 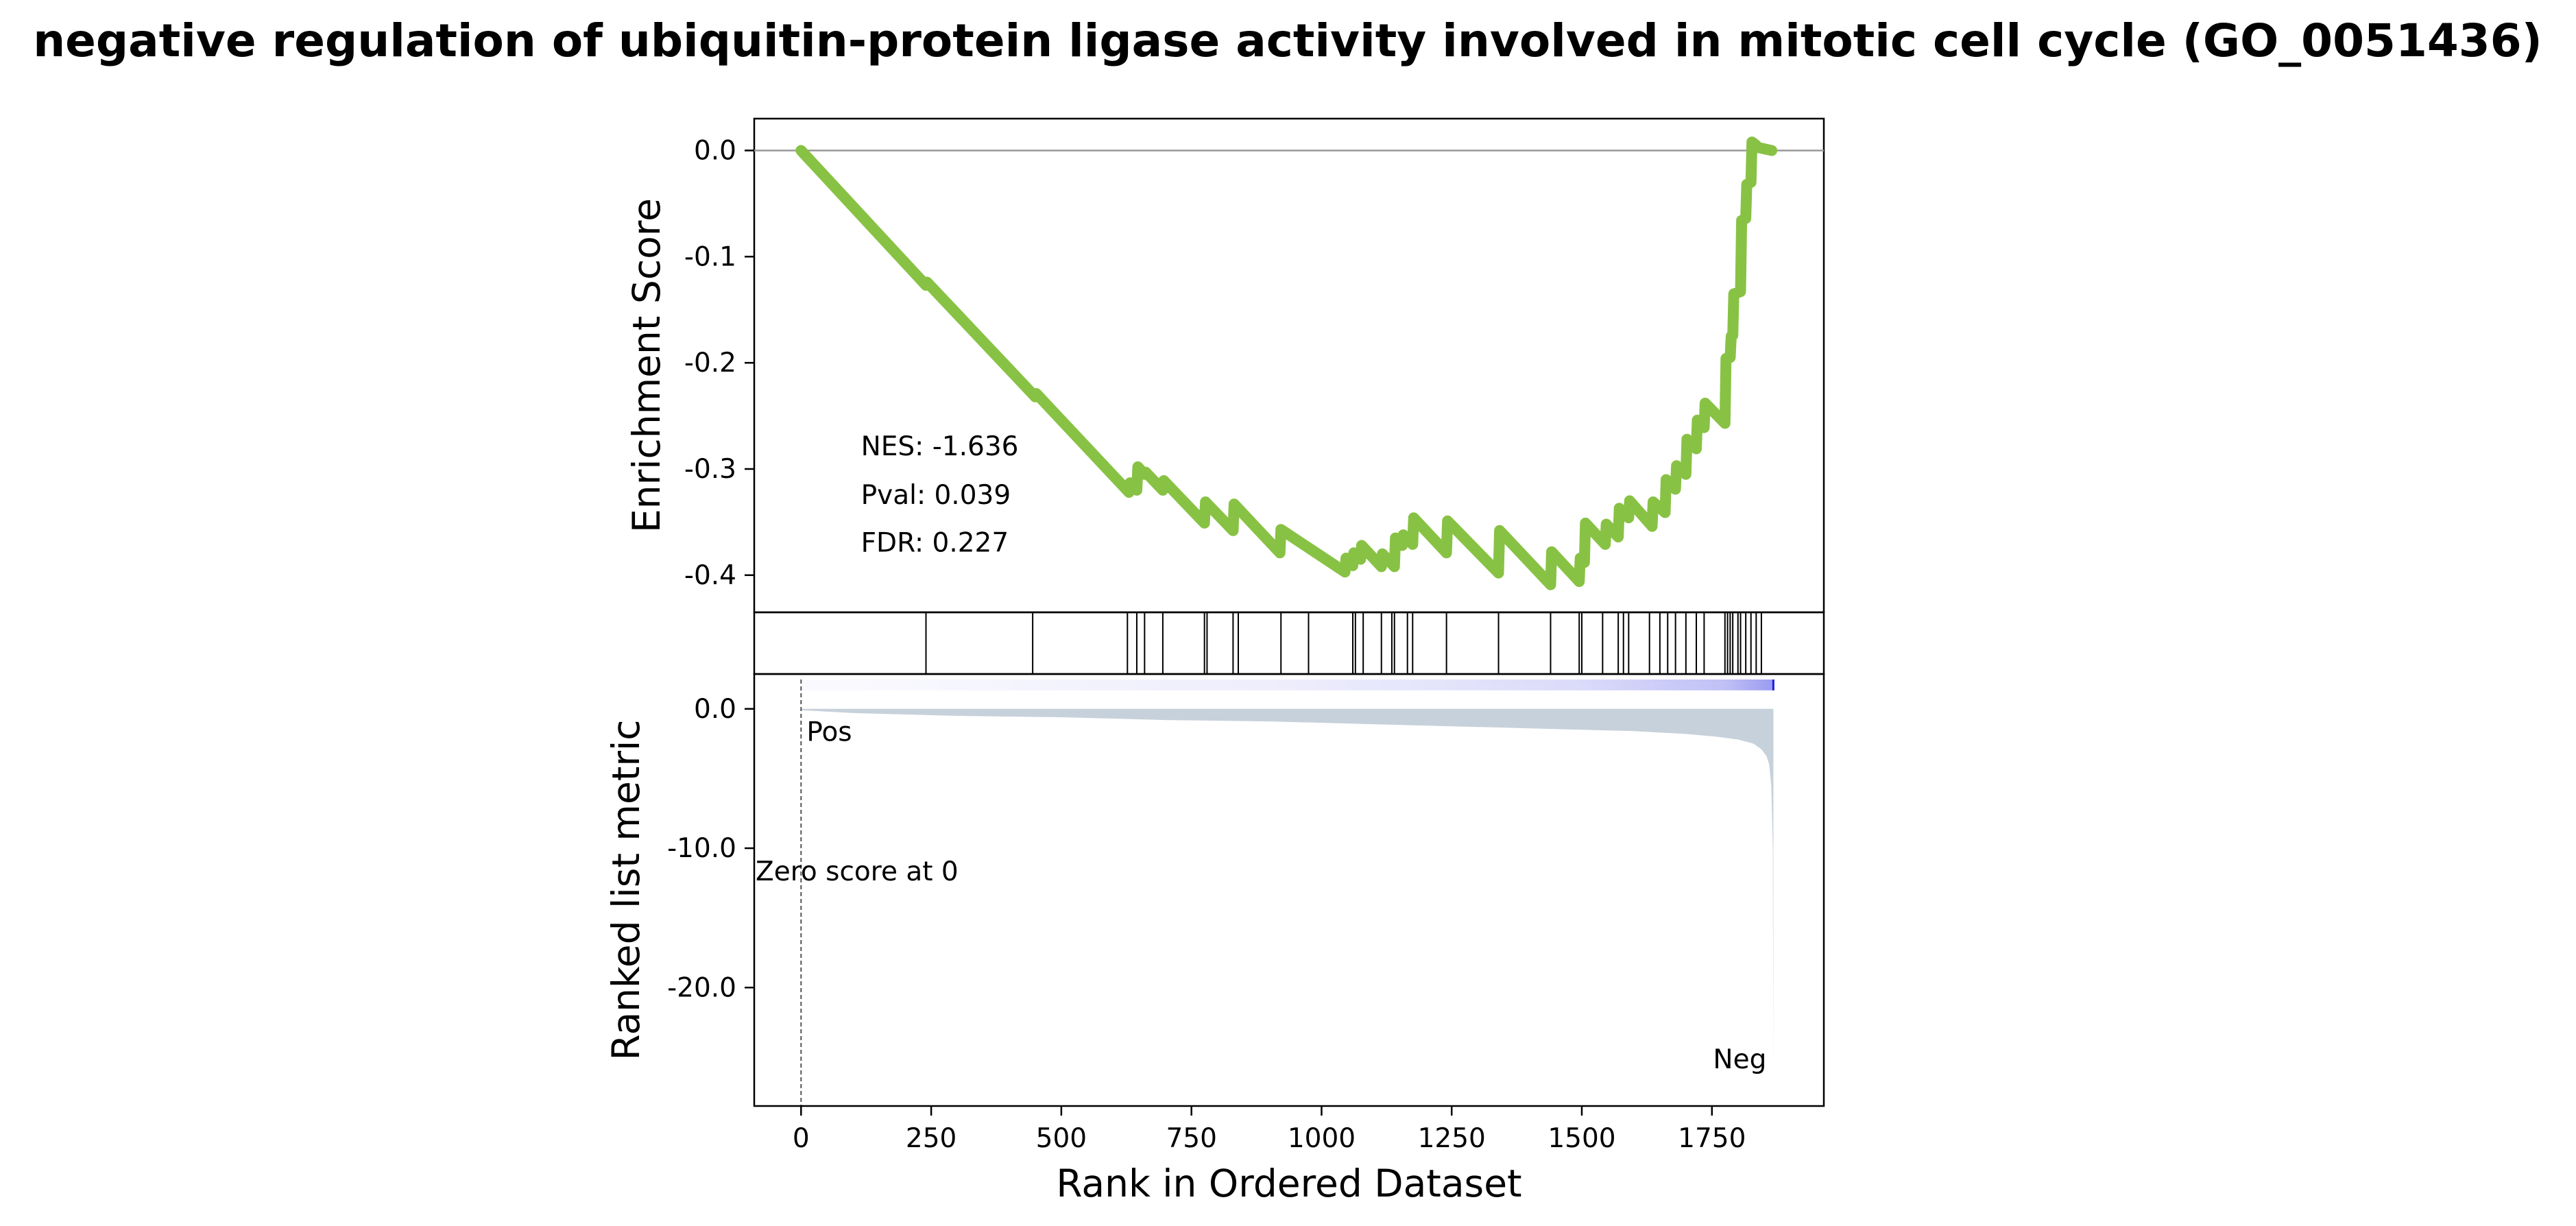 What do you see at coordinates (626, 890) in the screenshot?
I see `rank-y-axis-label: Ranked list metric` at bounding box center [626, 890].